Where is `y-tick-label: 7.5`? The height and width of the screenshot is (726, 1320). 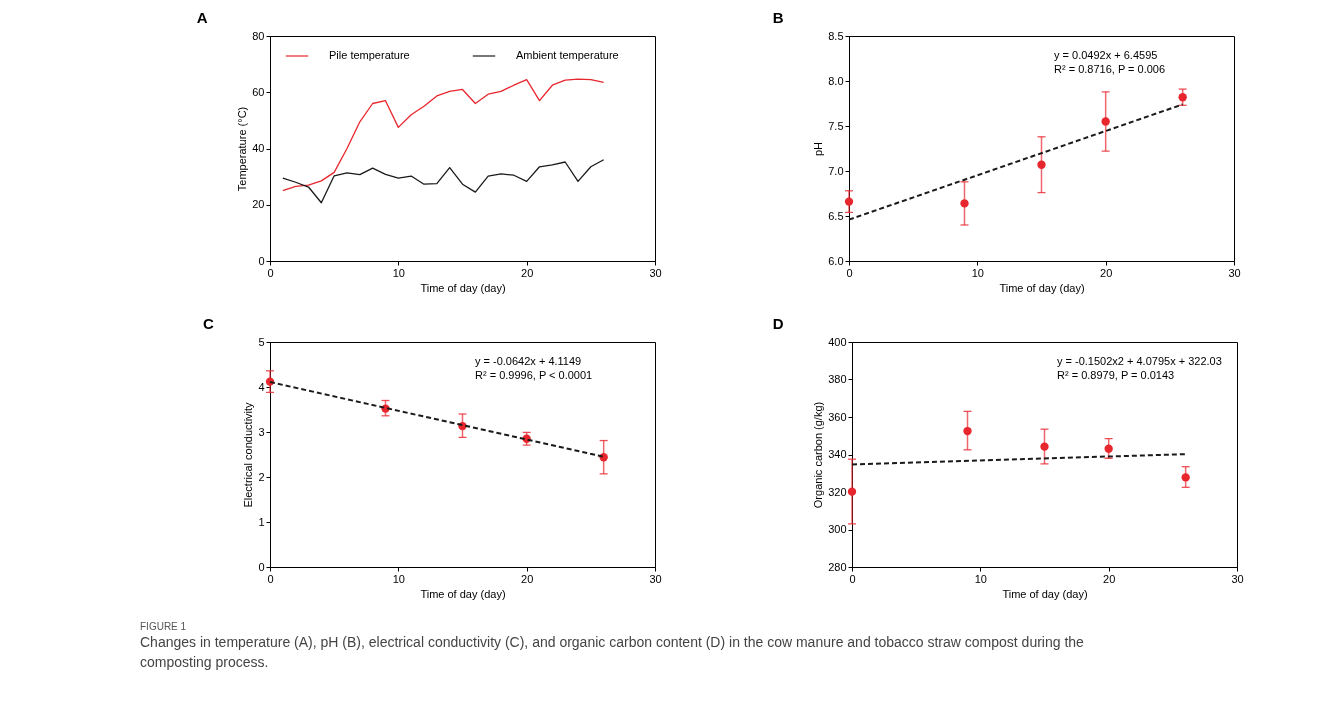 y-tick-label: 7.5 is located at coordinates (836, 125).